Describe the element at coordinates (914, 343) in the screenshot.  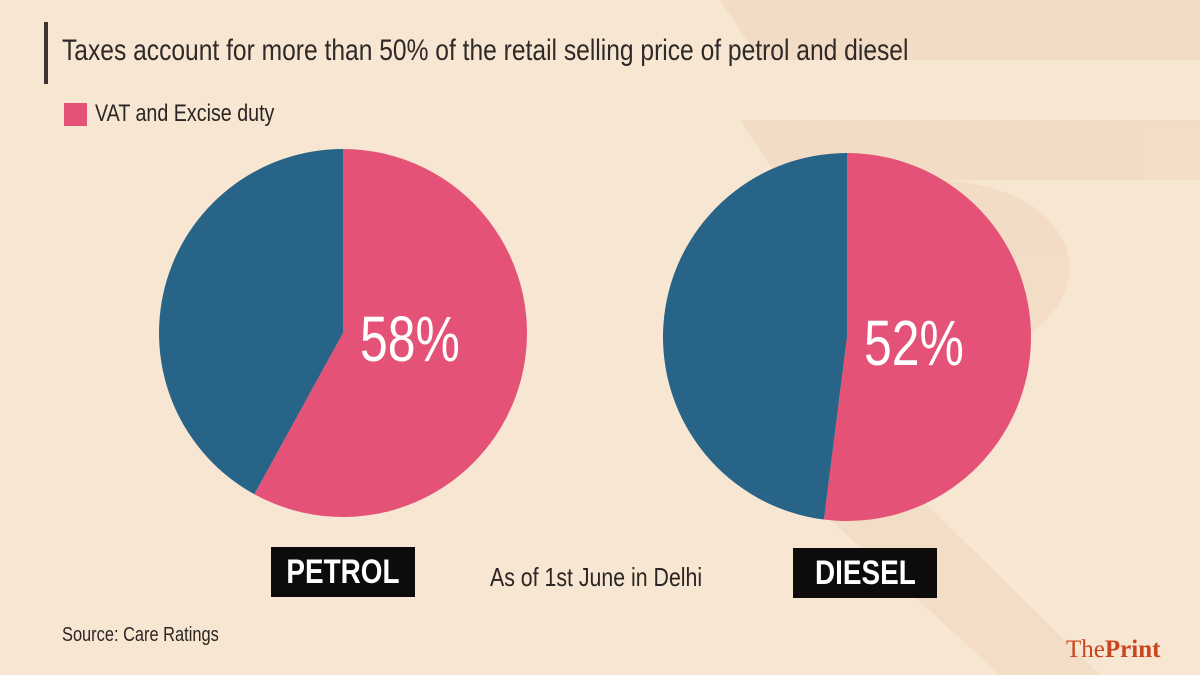
I see `diesel-data-label: 52%` at that location.